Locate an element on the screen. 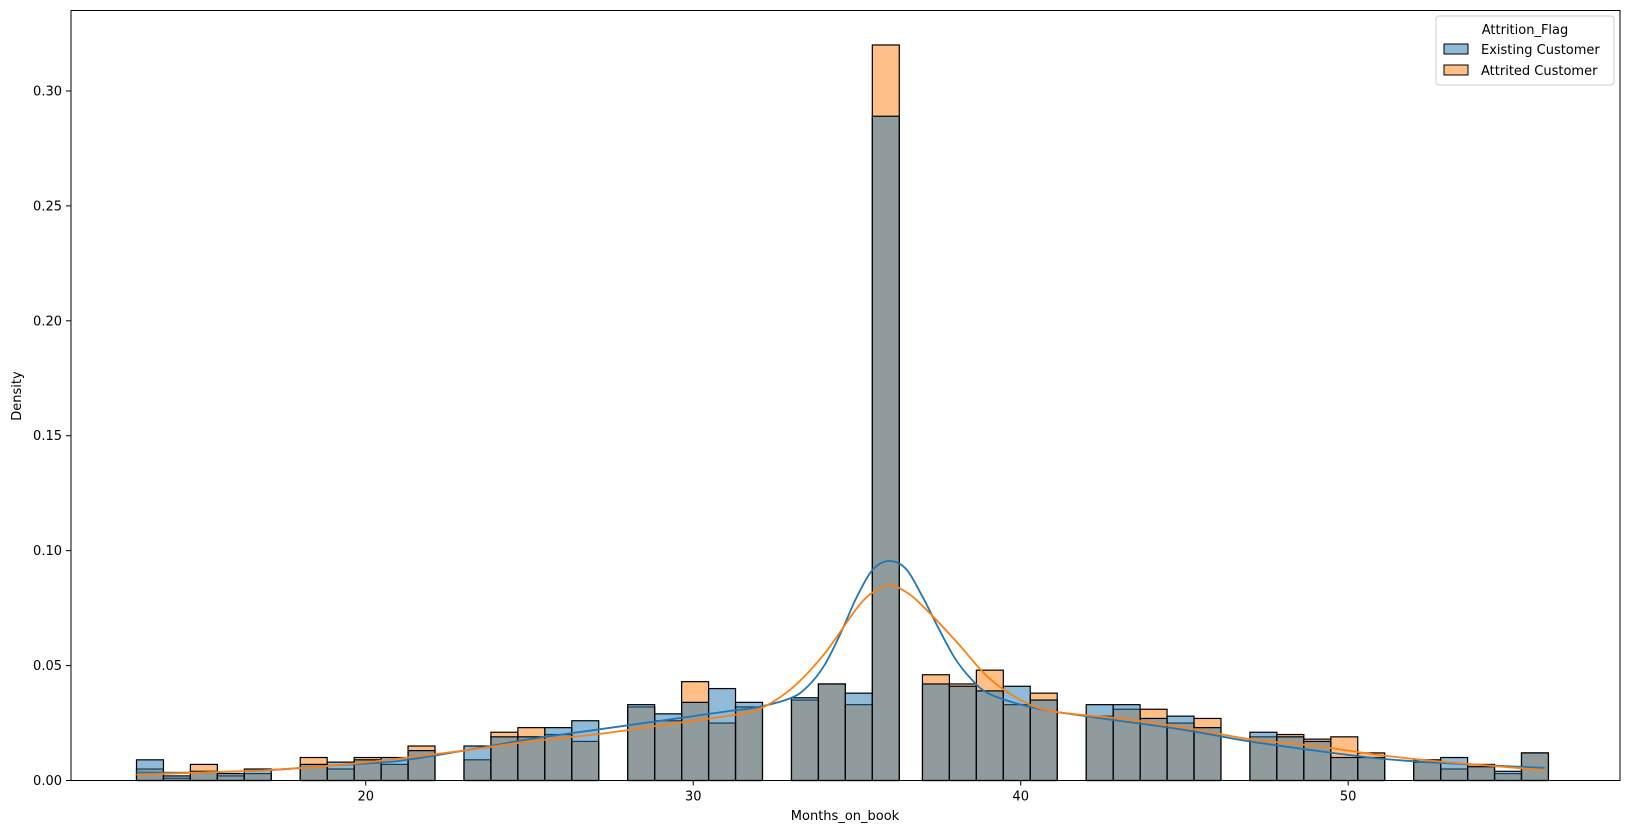  x-tick-label-40: 40 is located at coordinates (1020, 797).